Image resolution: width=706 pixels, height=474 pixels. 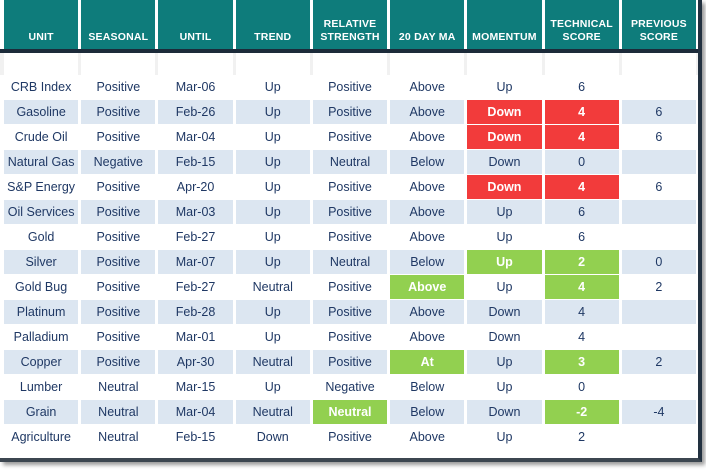 I want to click on cell-until: Mar-03, so click(x=195, y=212).